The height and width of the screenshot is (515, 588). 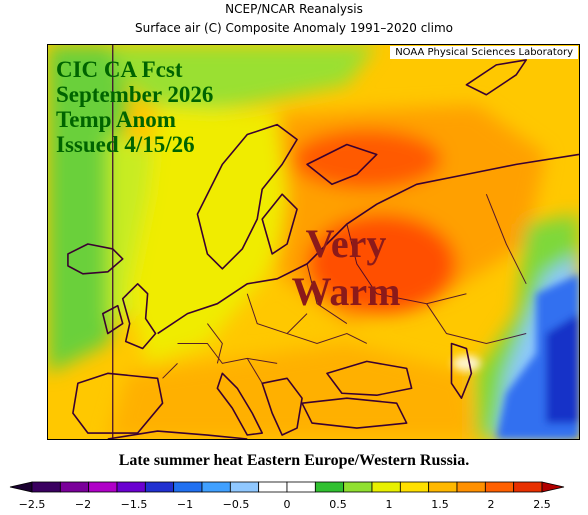 I want to click on anomaly-region-west-green, so click(x=88, y=209).